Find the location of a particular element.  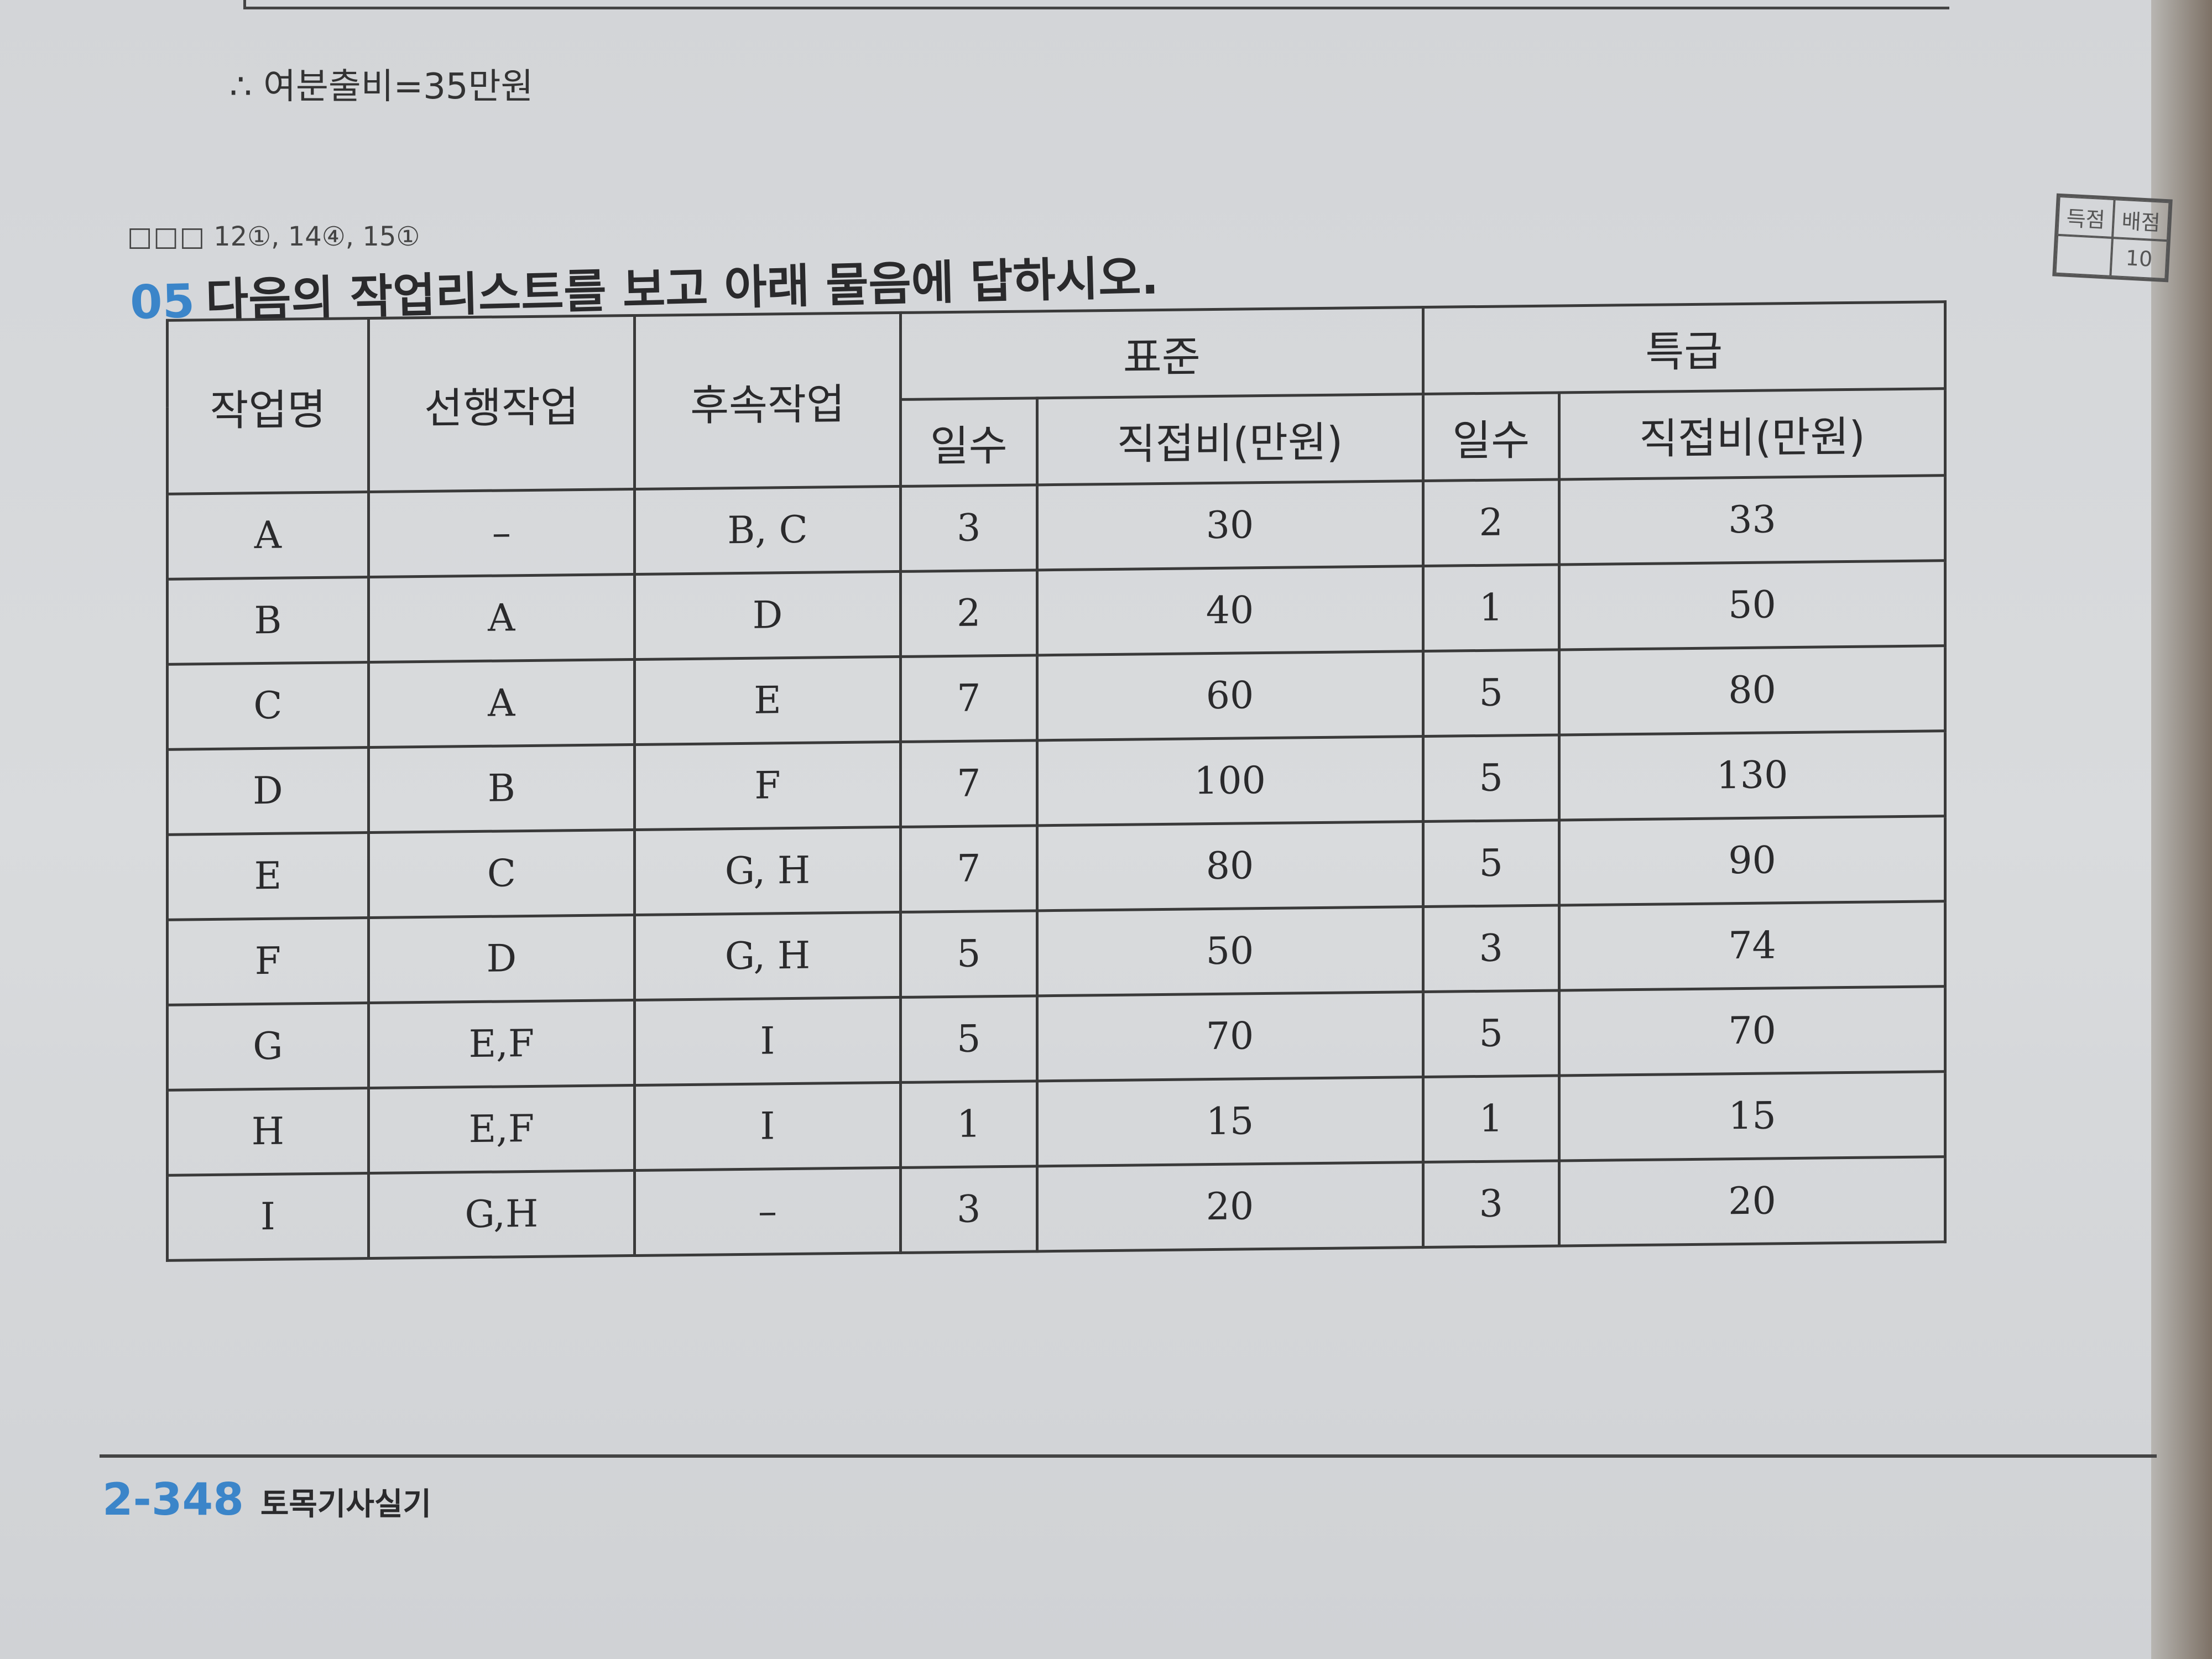

score-box: 득점 배점 10 is located at coordinates (2113, 238).